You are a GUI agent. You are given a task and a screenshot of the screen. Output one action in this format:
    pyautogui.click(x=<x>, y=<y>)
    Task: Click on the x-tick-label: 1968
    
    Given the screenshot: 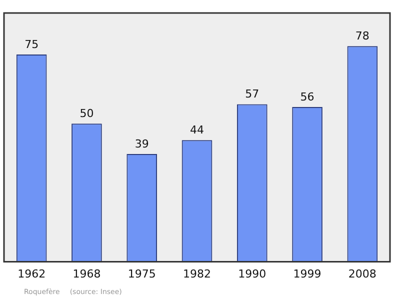 What is the action you would take?
    pyautogui.click(x=86, y=273)
    